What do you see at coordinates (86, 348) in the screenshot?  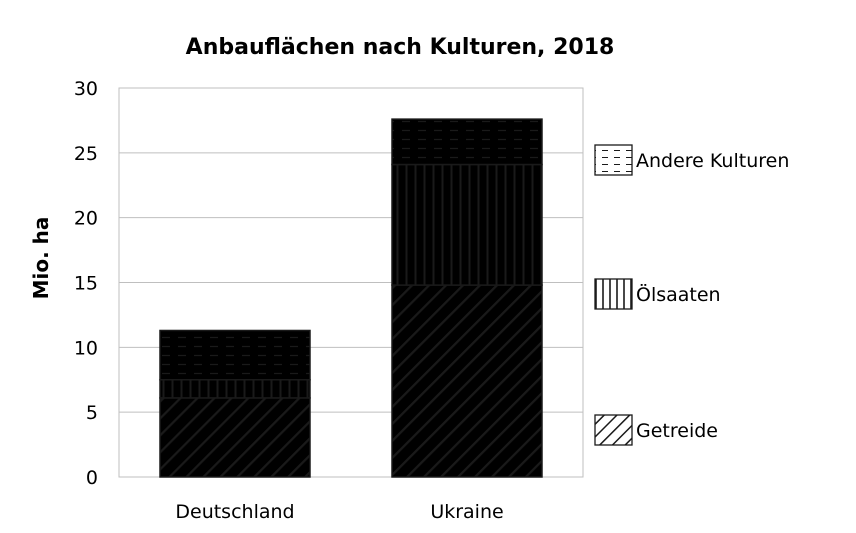 I see `y-tick-label: 10` at bounding box center [86, 348].